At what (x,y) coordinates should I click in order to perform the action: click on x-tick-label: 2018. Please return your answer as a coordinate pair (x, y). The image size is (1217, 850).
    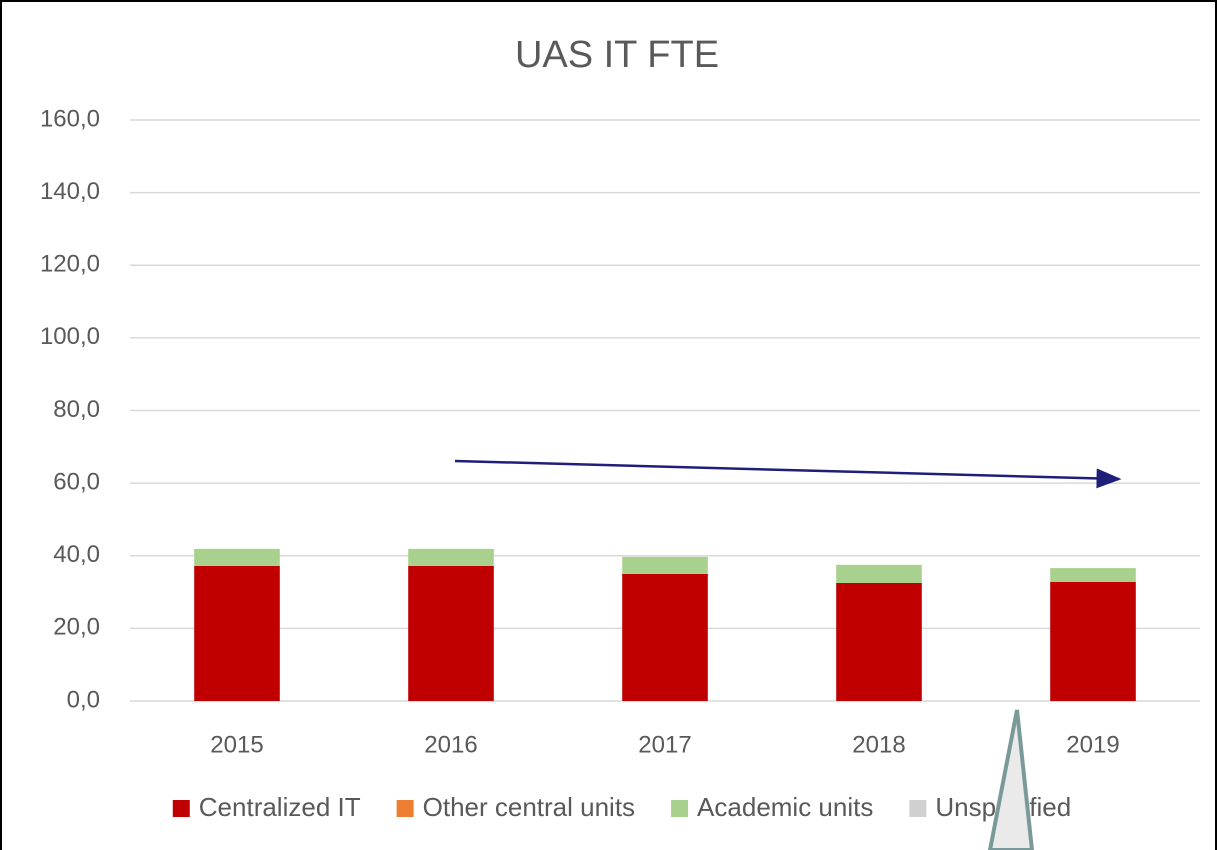
    Looking at the image, I should click on (878, 744).